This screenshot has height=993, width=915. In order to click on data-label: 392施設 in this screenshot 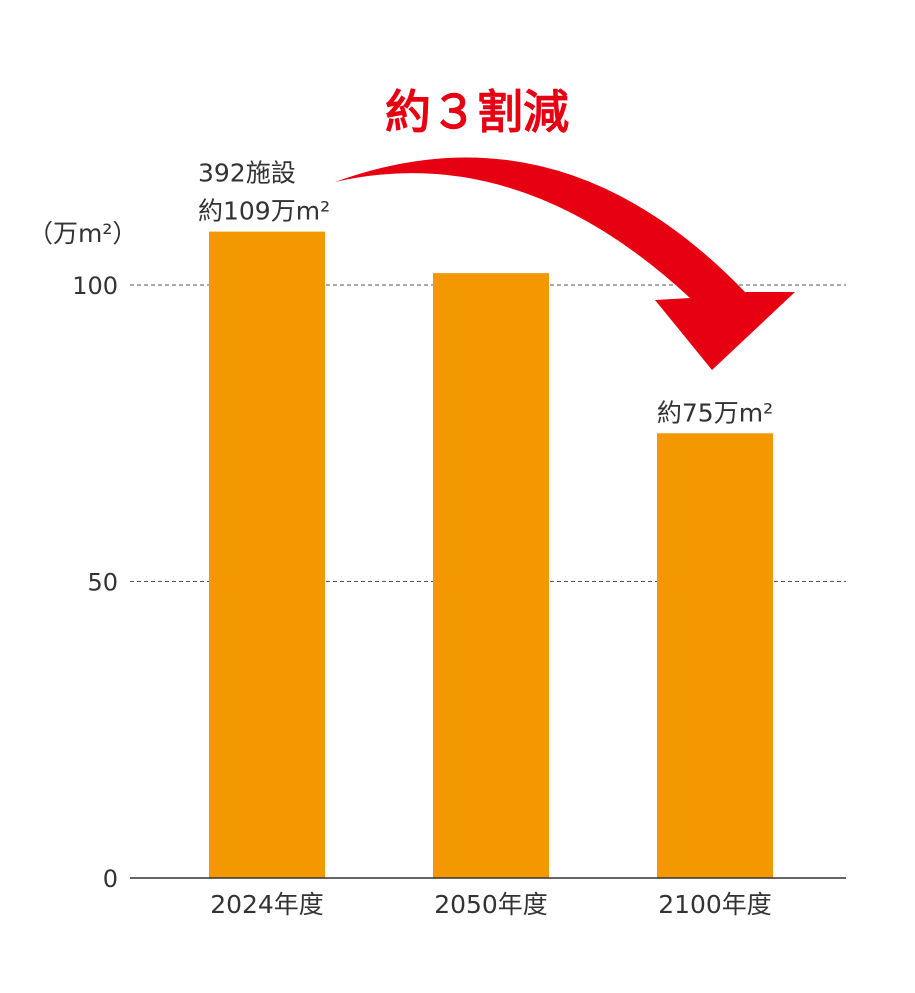, I will do `click(247, 173)`.